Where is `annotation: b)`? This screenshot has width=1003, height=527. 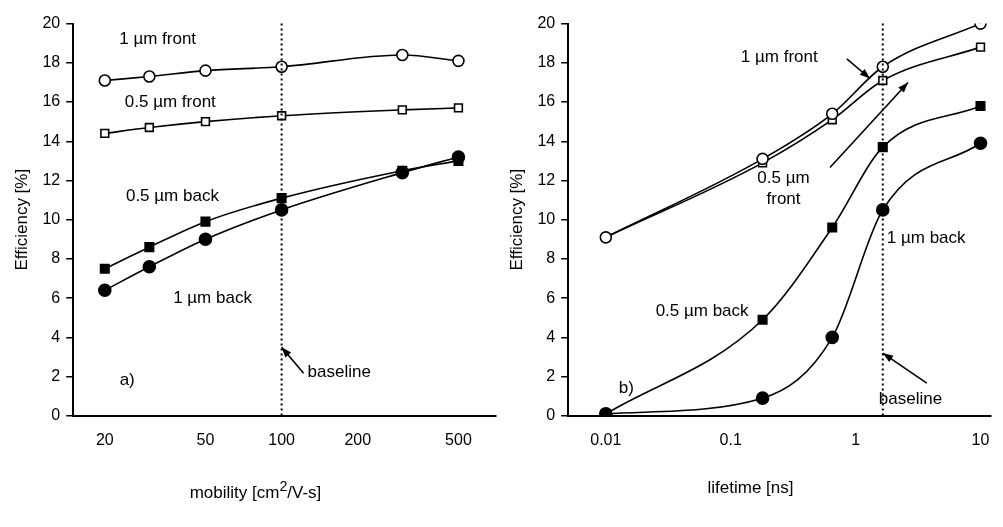 annotation: b) is located at coordinates (626, 388).